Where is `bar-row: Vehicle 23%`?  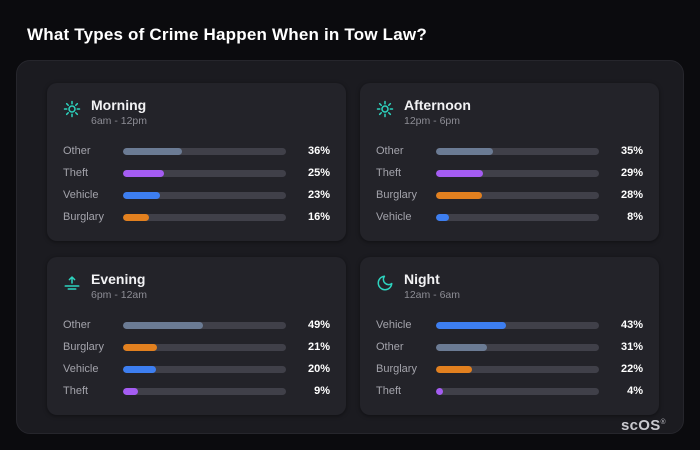 bar-row: Vehicle 23% is located at coordinates (196, 195).